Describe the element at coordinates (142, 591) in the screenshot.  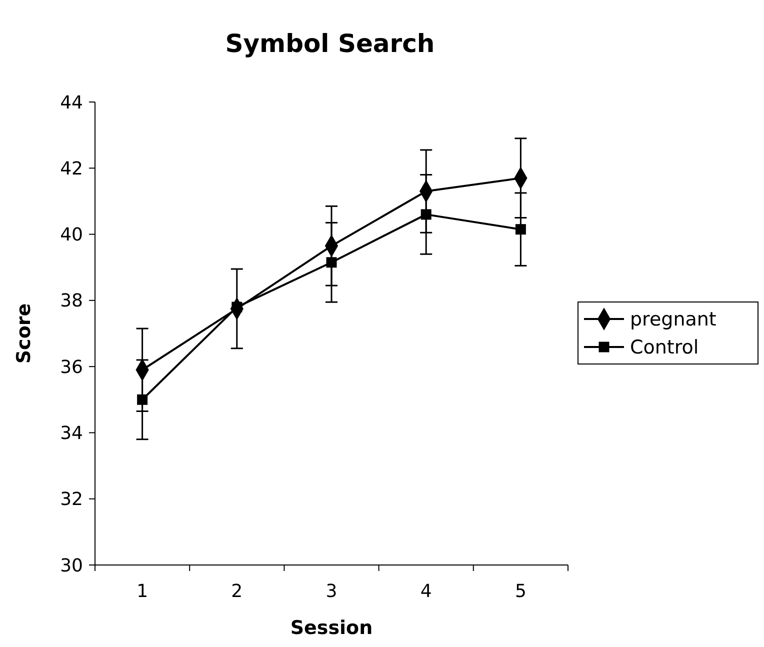
I see `x-tick-label: 1` at that location.